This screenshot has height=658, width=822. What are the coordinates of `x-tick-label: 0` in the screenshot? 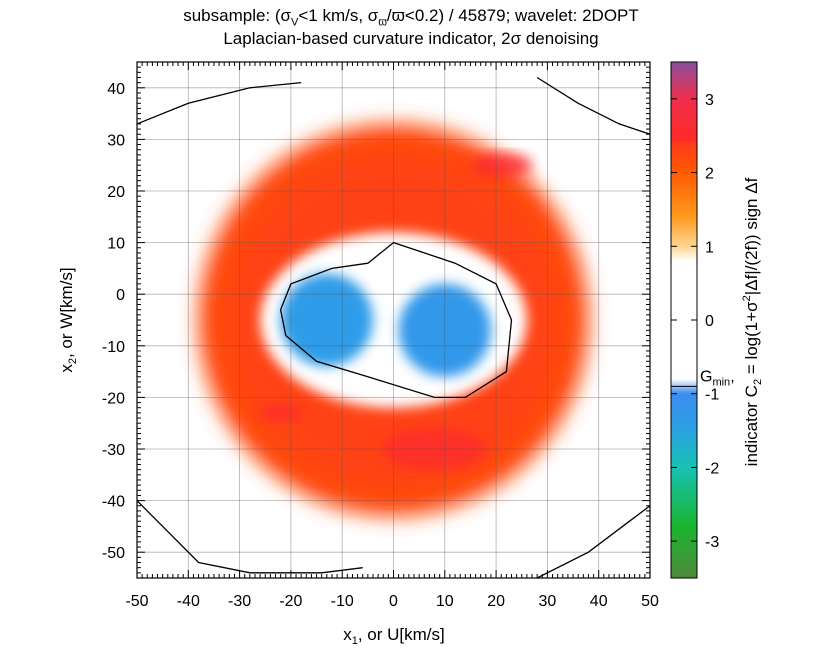 It's located at (393, 601).